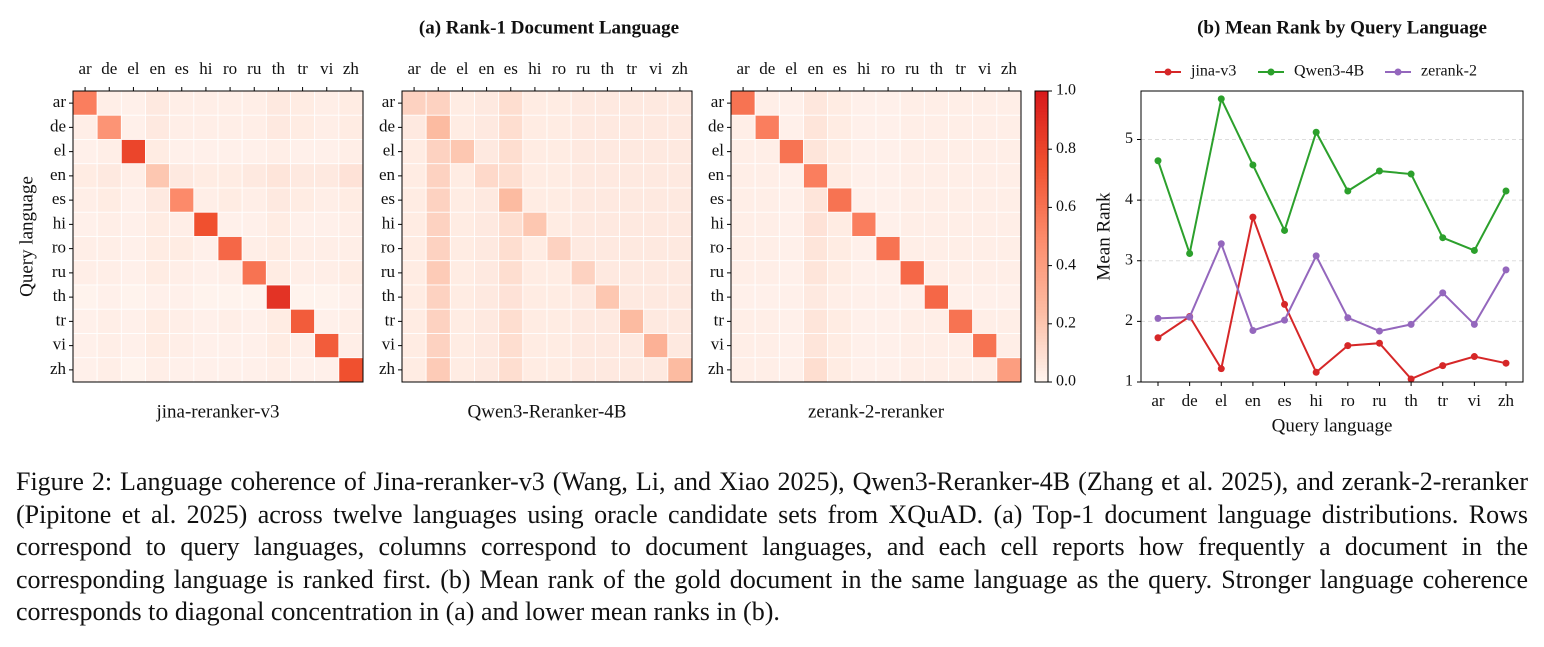 The width and height of the screenshot is (1544, 647). I want to click on y-tick-label: vi, so click(389, 344).